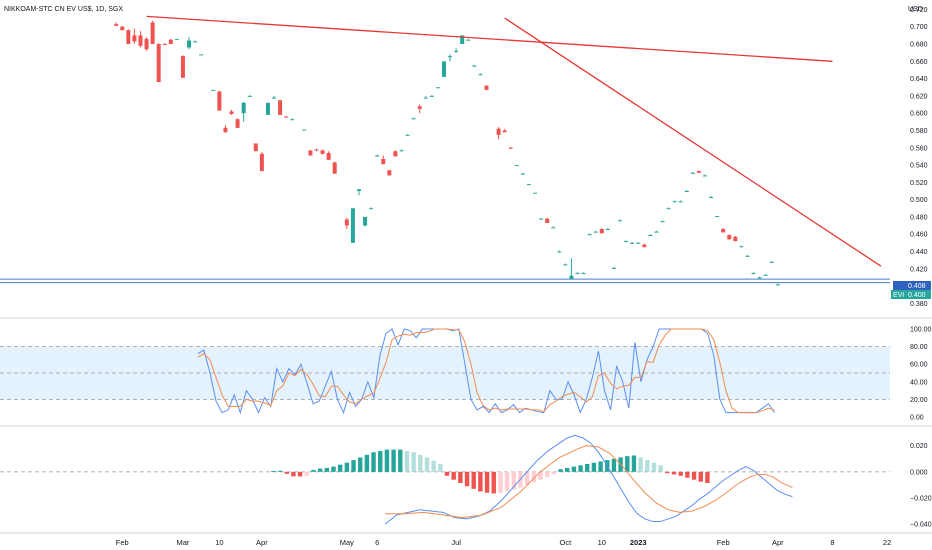 The image size is (932, 550). Describe the element at coordinates (489, 38) in the screenshot. I see `trend-line` at that location.